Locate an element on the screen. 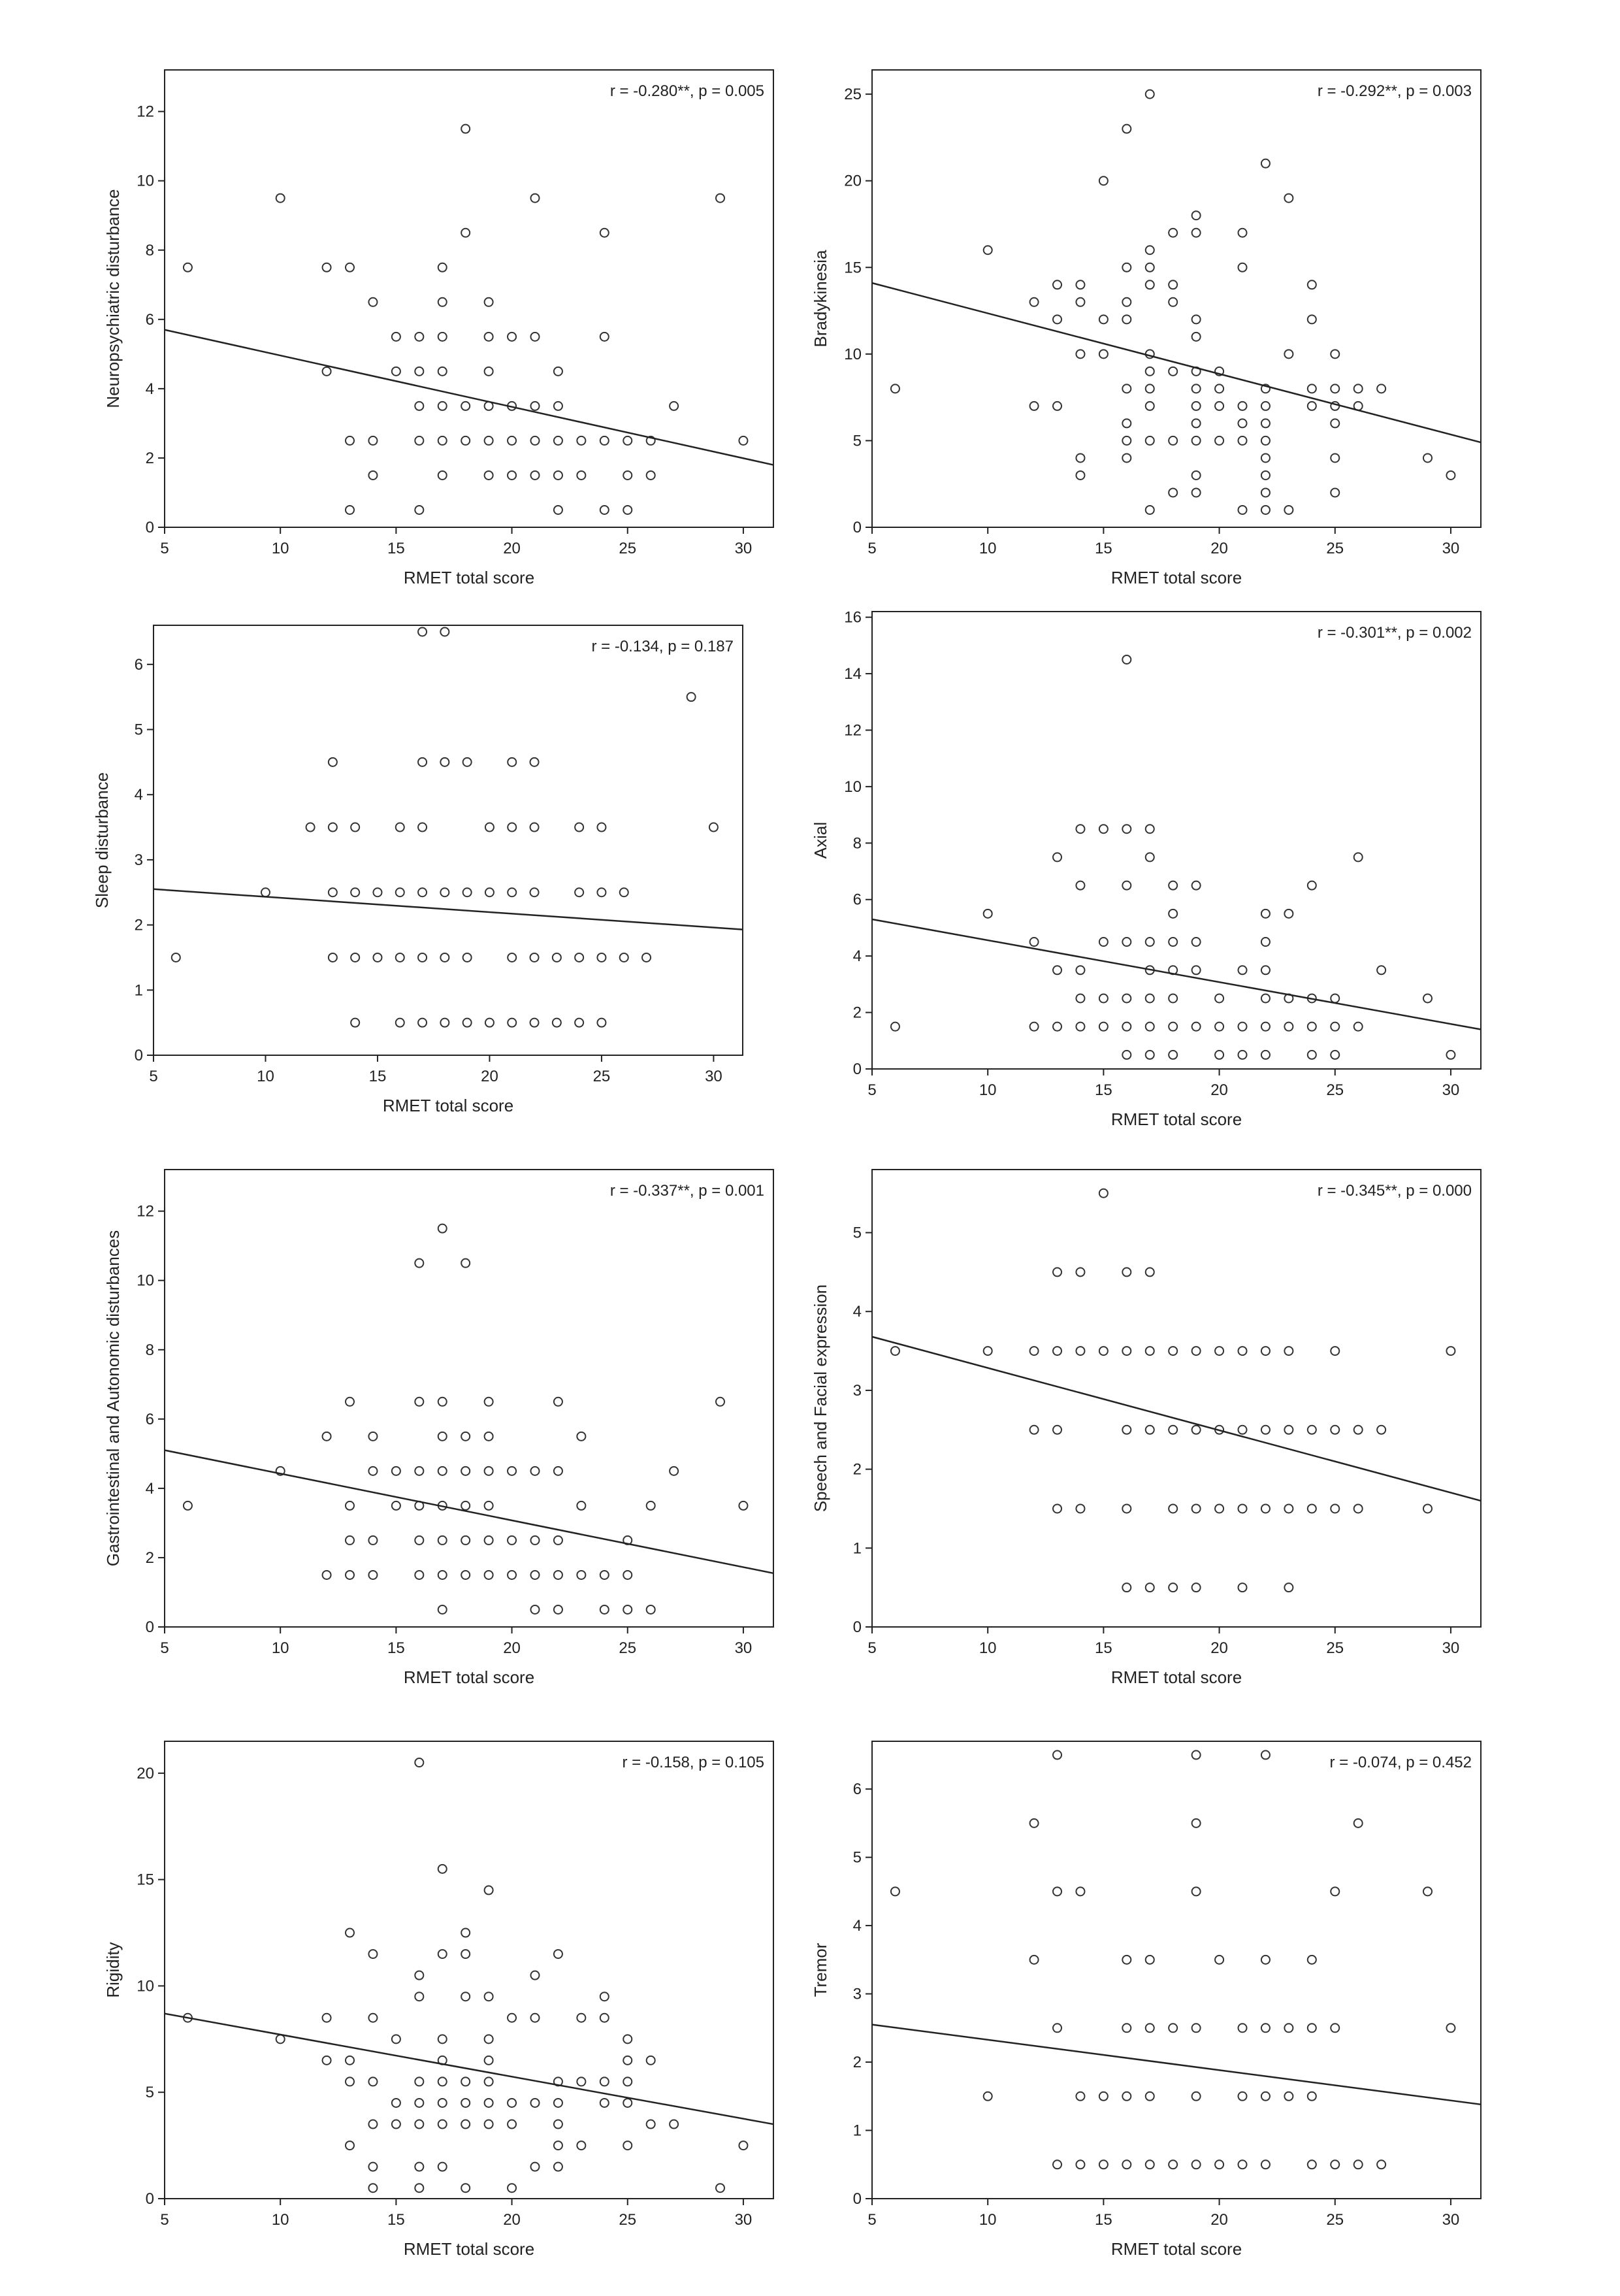 The image size is (1620, 2296). y-tick-label: 0 is located at coordinates (150, 2199).